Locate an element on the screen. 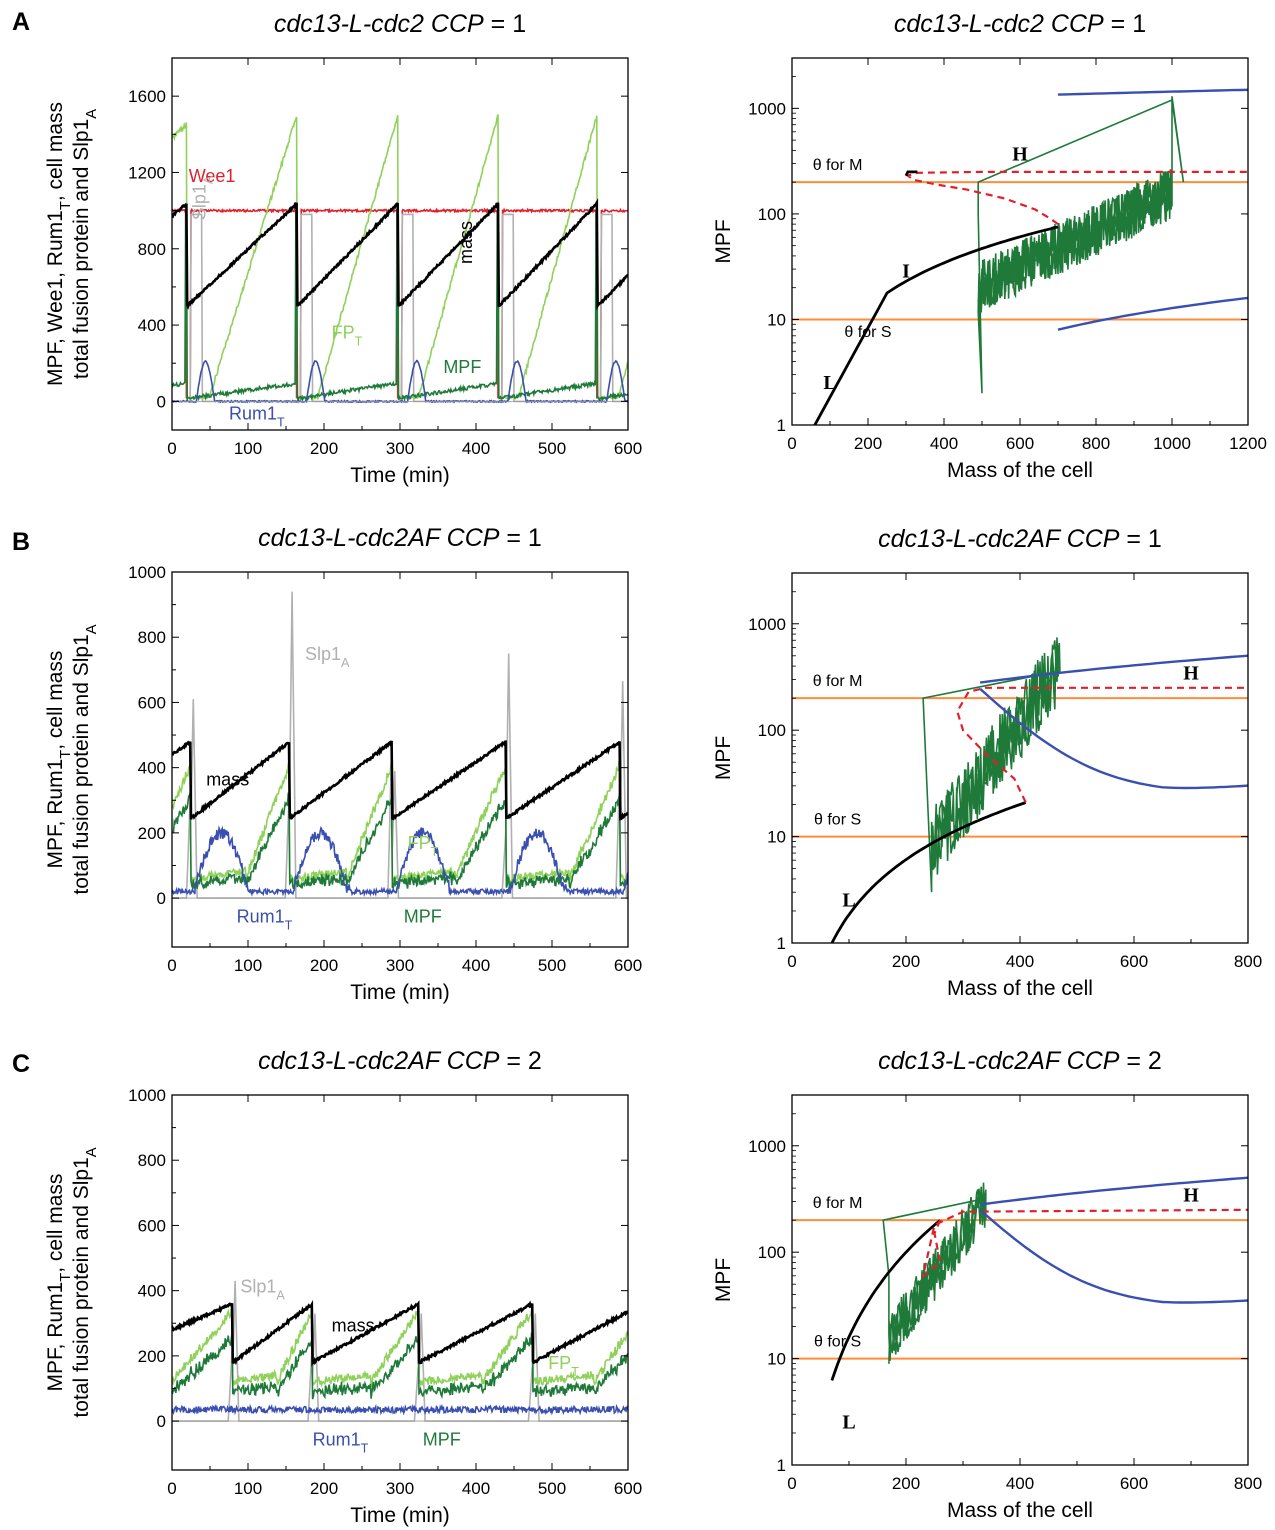 This screenshot has width=1275, height=1530. x-tick-label: 100 is located at coordinates (248, 448).